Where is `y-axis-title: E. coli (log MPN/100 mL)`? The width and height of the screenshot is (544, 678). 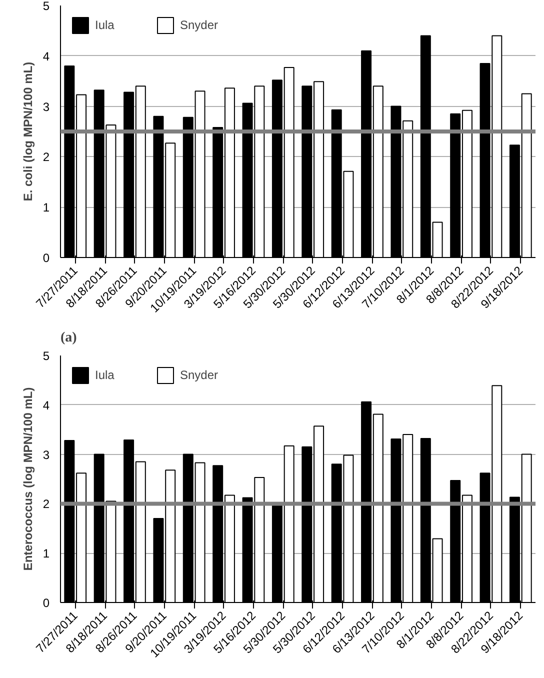
y-axis-title: E. coli (log MPN/100 mL) is located at coordinates (27, 132).